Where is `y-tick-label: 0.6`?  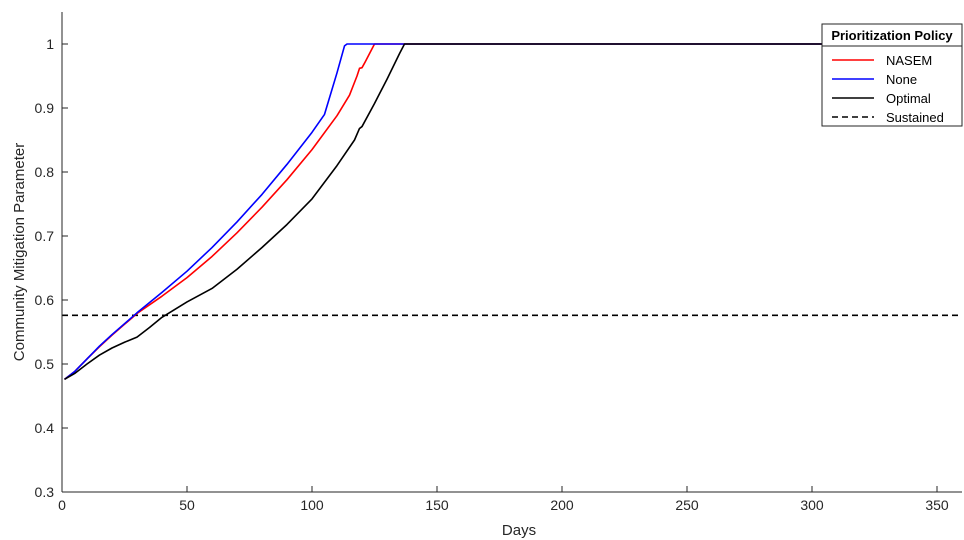 y-tick-label: 0.6 is located at coordinates (45, 300).